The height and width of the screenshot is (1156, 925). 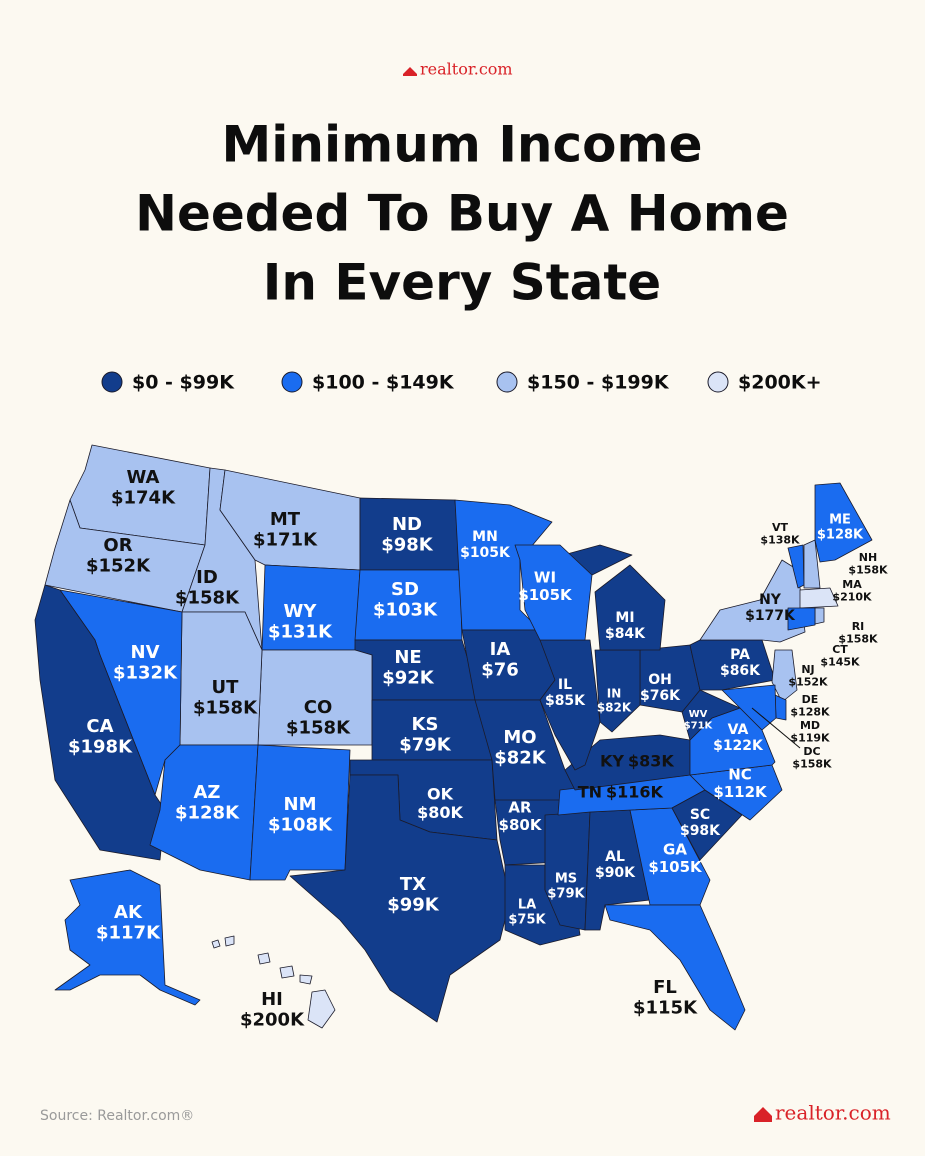 What do you see at coordinates (407, 545) in the screenshot?
I see `state-value: $98K` at bounding box center [407, 545].